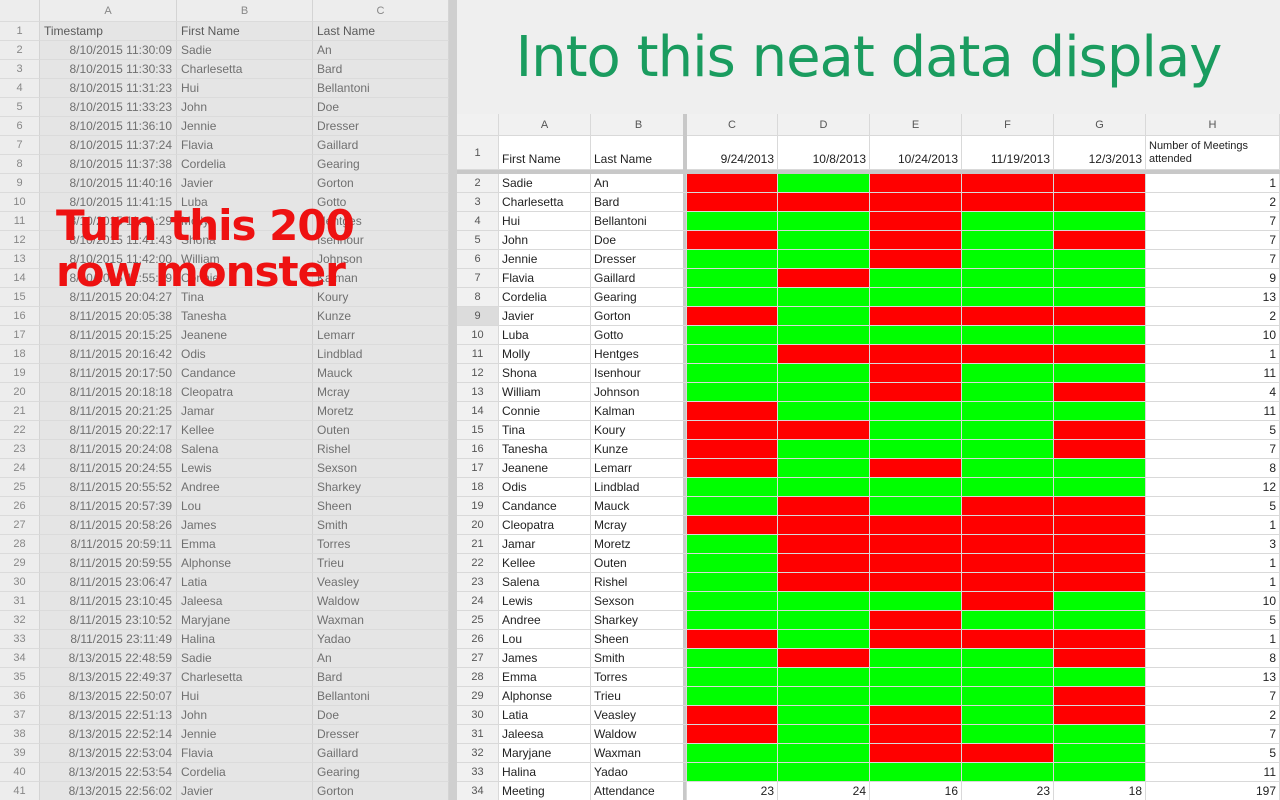  I want to click on row-number: 5, so click(478, 240).